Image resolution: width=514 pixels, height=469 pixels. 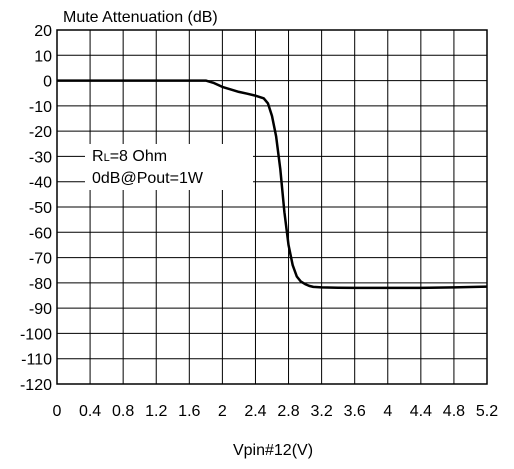 What do you see at coordinates (36, 360) in the screenshot?
I see `y-tick-label: -110` at bounding box center [36, 360].